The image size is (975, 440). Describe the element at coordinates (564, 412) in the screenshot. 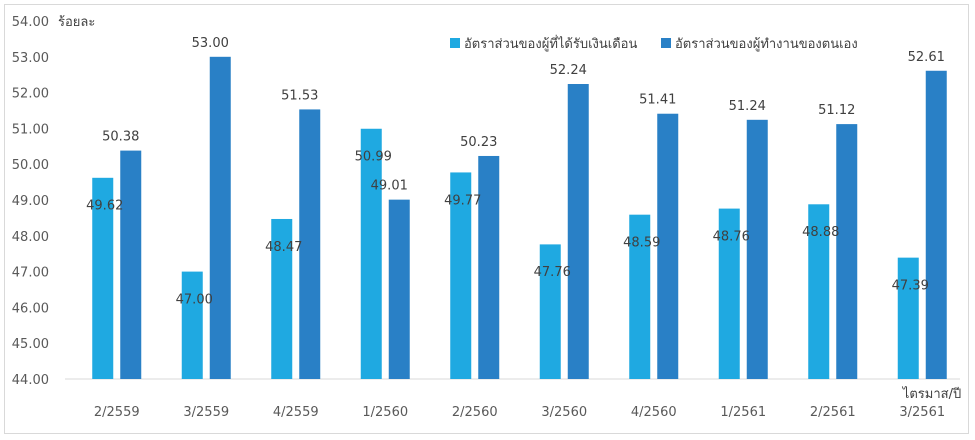

I see `x-category-label: 3/2560` at that location.